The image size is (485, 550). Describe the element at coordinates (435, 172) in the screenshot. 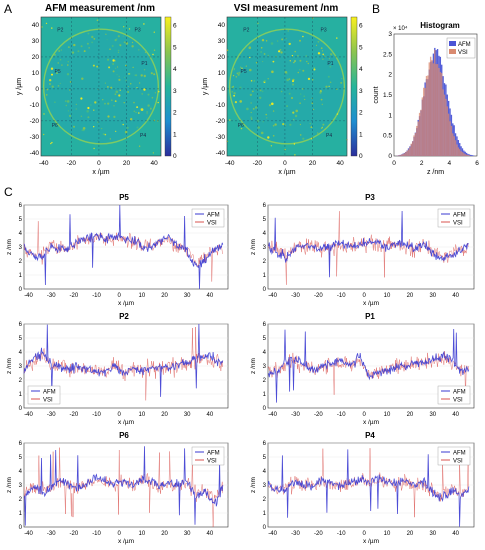

I see `histogram-x-label: z /nm` at that location.